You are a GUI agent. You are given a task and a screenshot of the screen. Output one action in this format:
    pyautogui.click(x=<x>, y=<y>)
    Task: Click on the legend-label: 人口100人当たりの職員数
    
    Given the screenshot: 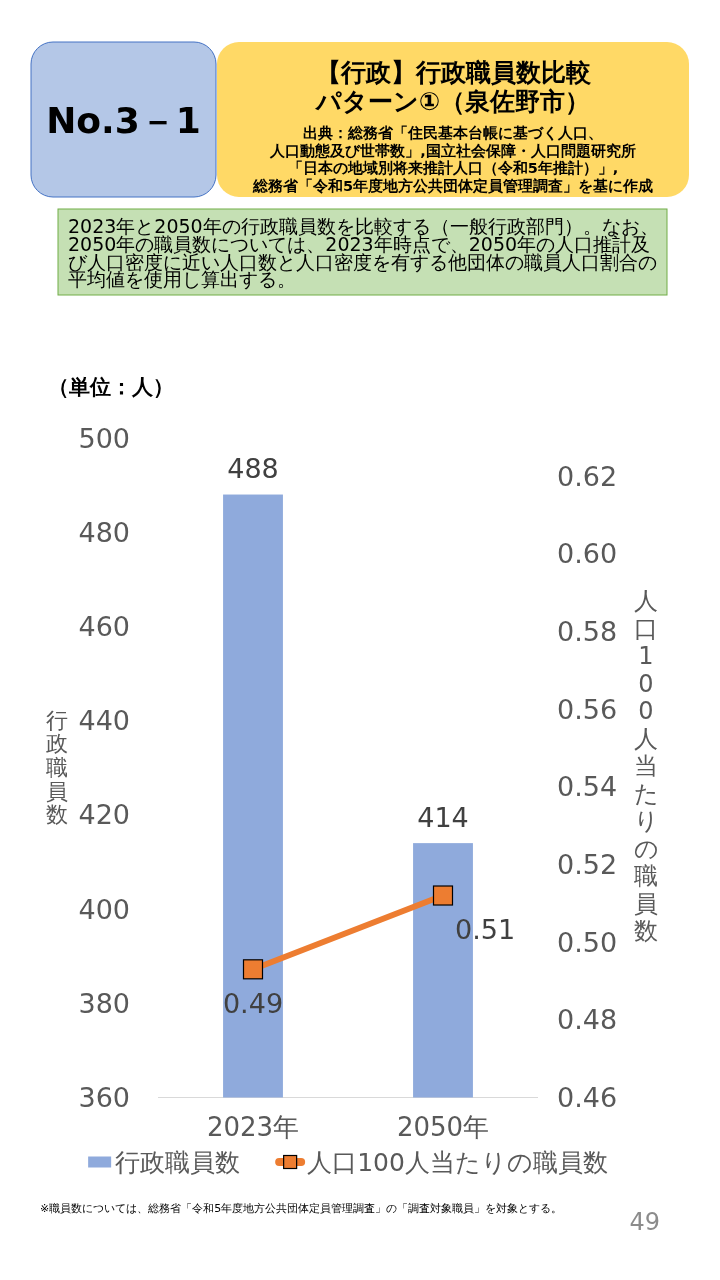 What is the action you would take?
    pyautogui.click(x=457, y=1162)
    